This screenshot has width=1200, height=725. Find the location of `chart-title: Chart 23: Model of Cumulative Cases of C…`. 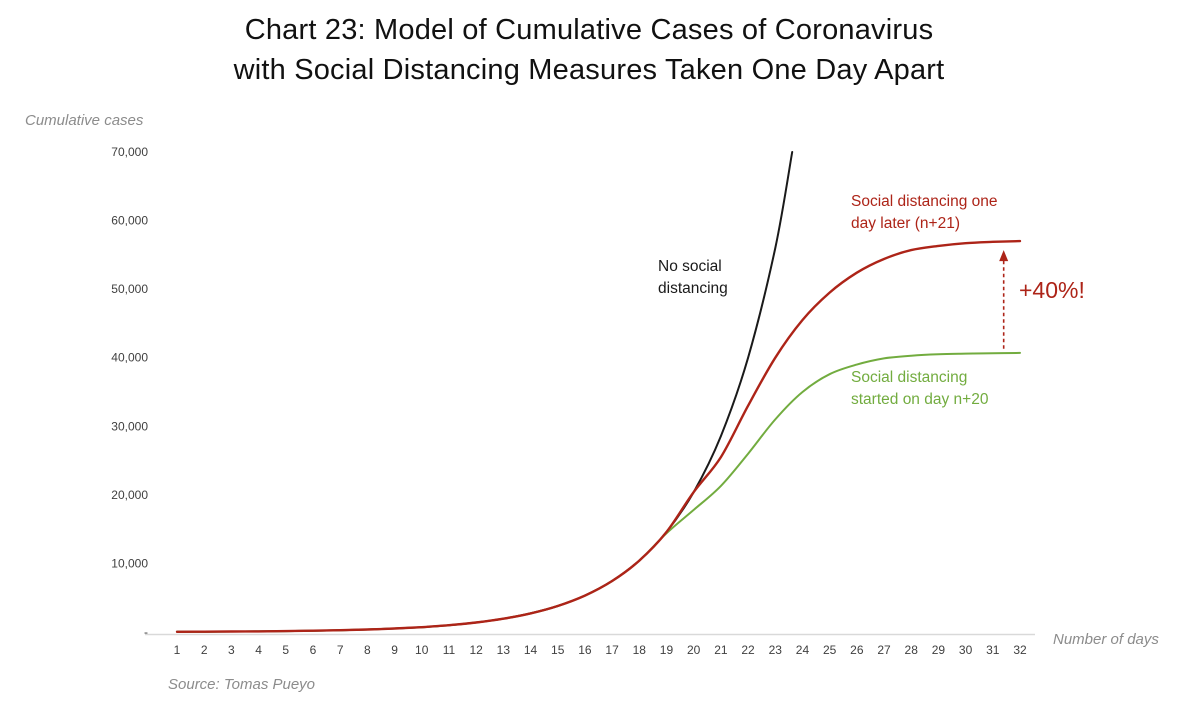

chart-title: Chart 23: Model of Cumulative Cases of C… is located at coordinates (589, 50).